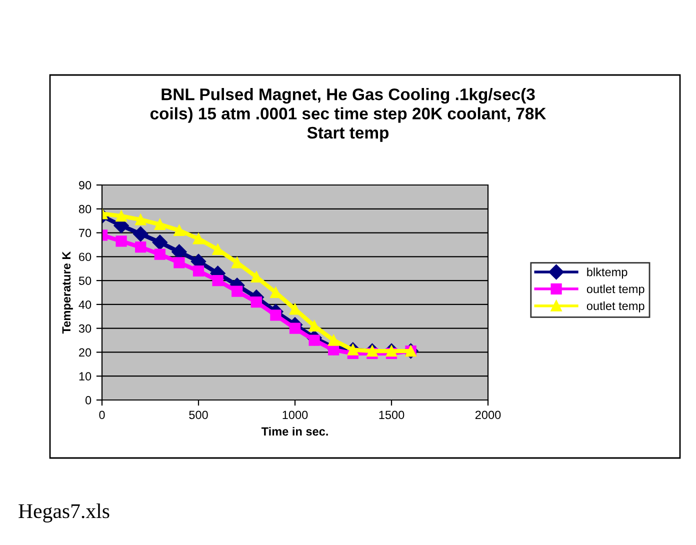 The width and height of the screenshot is (696, 545). I want to click on y-tick-label: 80, so click(85, 209).